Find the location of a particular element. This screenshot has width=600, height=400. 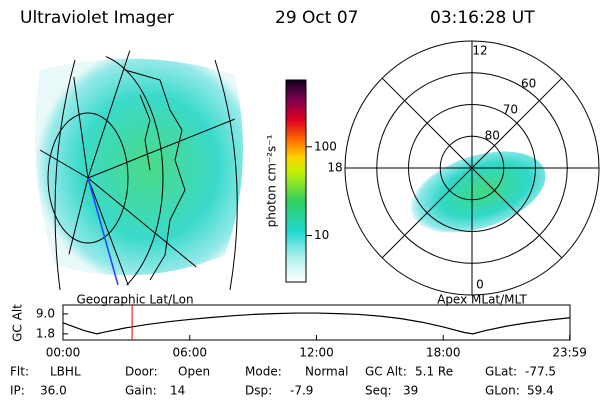

field-value: 14 is located at coordinates (177, 391).